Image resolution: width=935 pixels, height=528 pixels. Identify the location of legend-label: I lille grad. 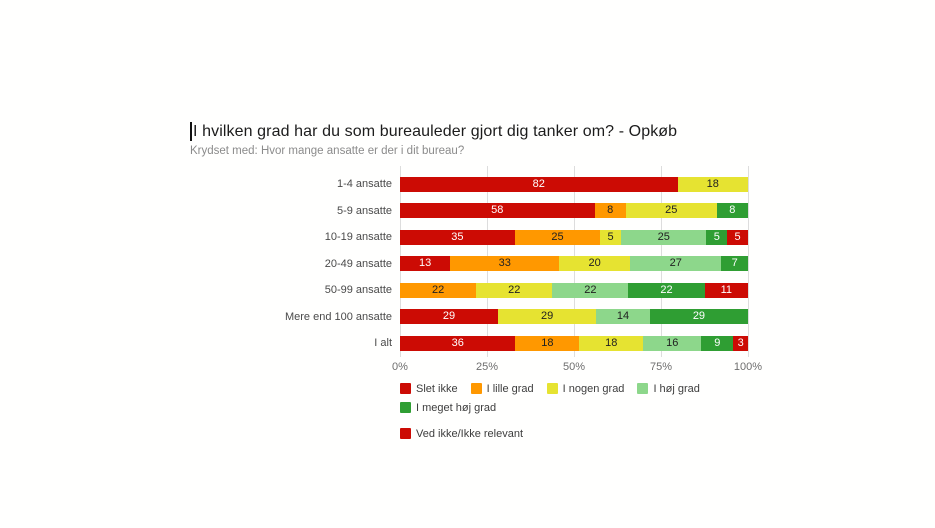
(510, 388).